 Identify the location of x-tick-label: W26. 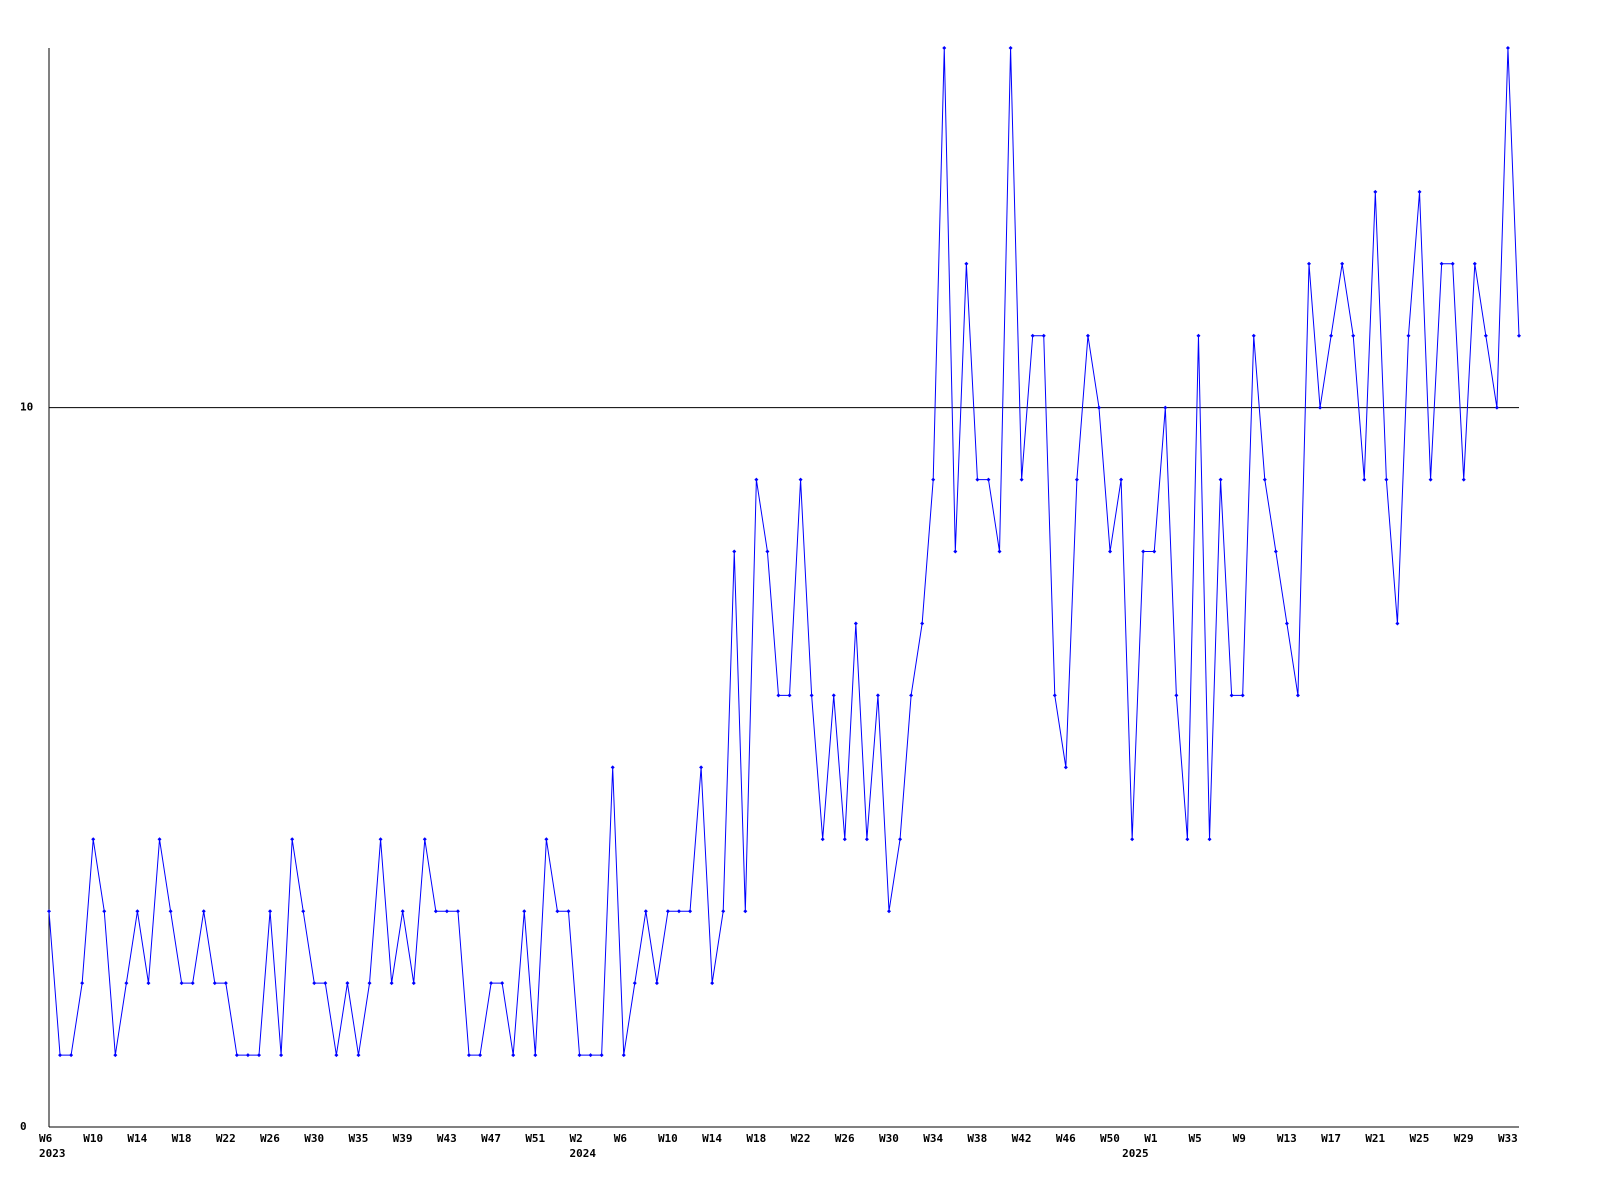
(270, 1138).